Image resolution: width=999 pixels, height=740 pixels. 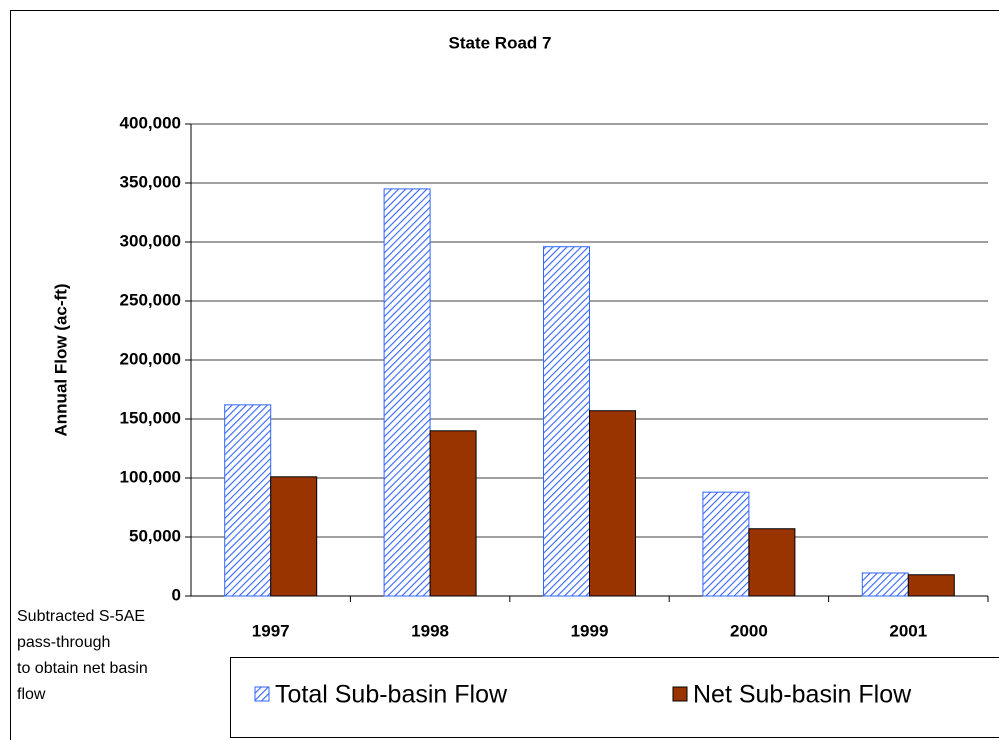 I want to click on annotation: to obtain net basin, so click(x=82, y=668).